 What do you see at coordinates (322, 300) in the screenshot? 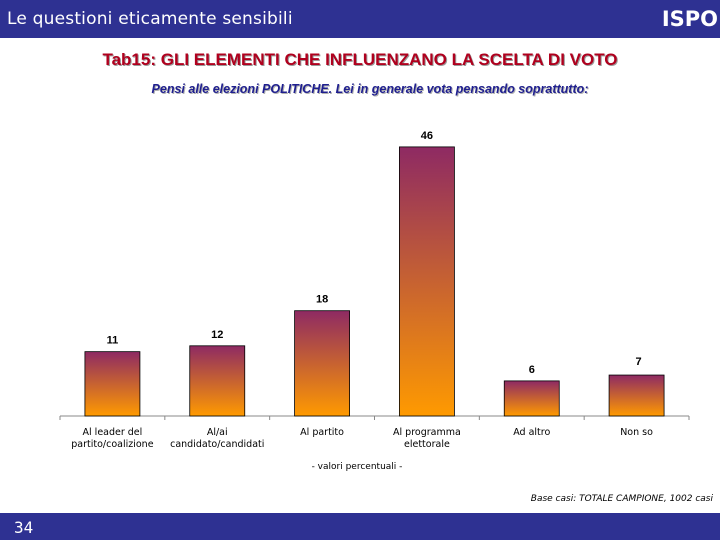
I see `bar-value-label: 18` at bounding box center [322, 300].